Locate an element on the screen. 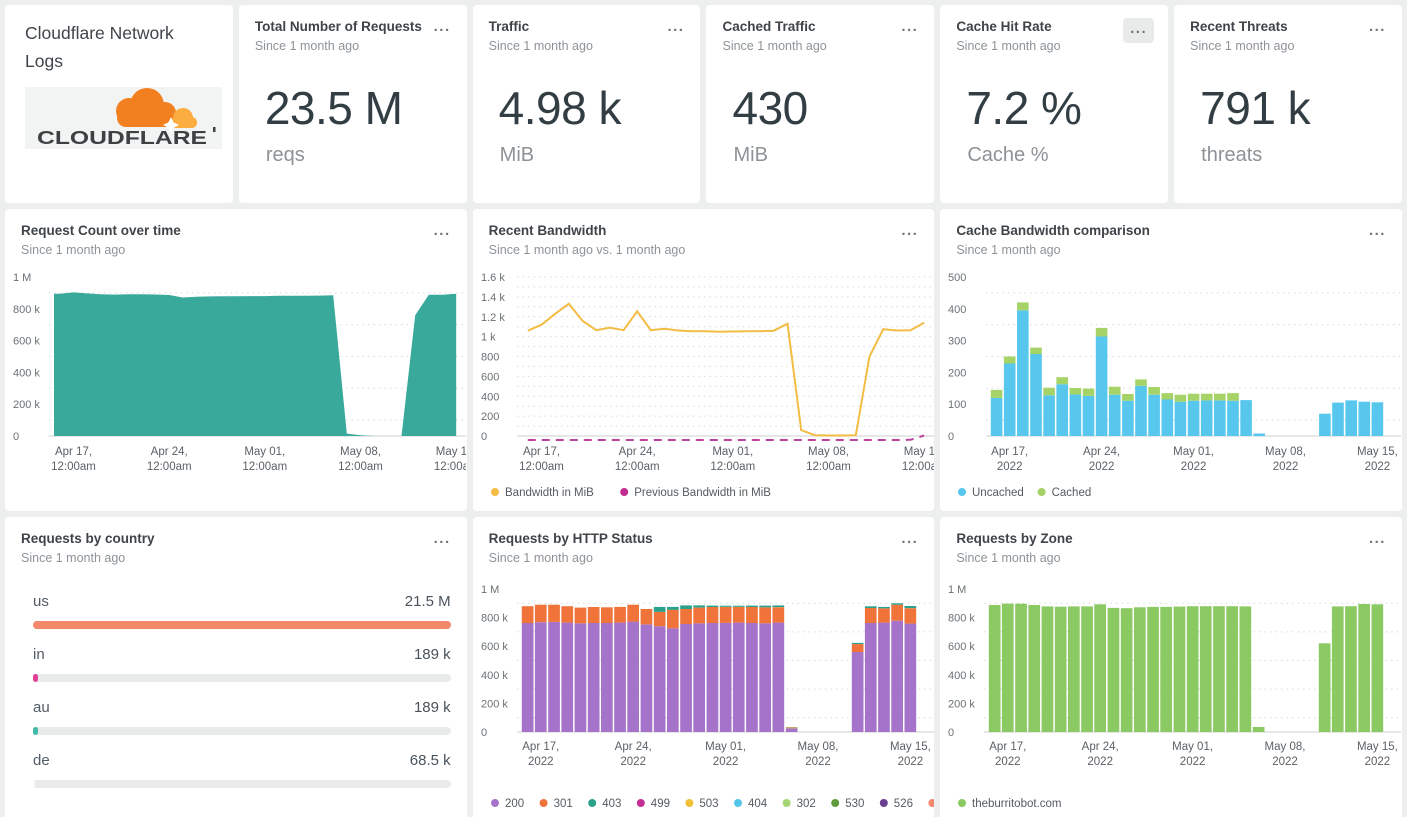  svg-text: 526 is located at coordinates (902, 804).